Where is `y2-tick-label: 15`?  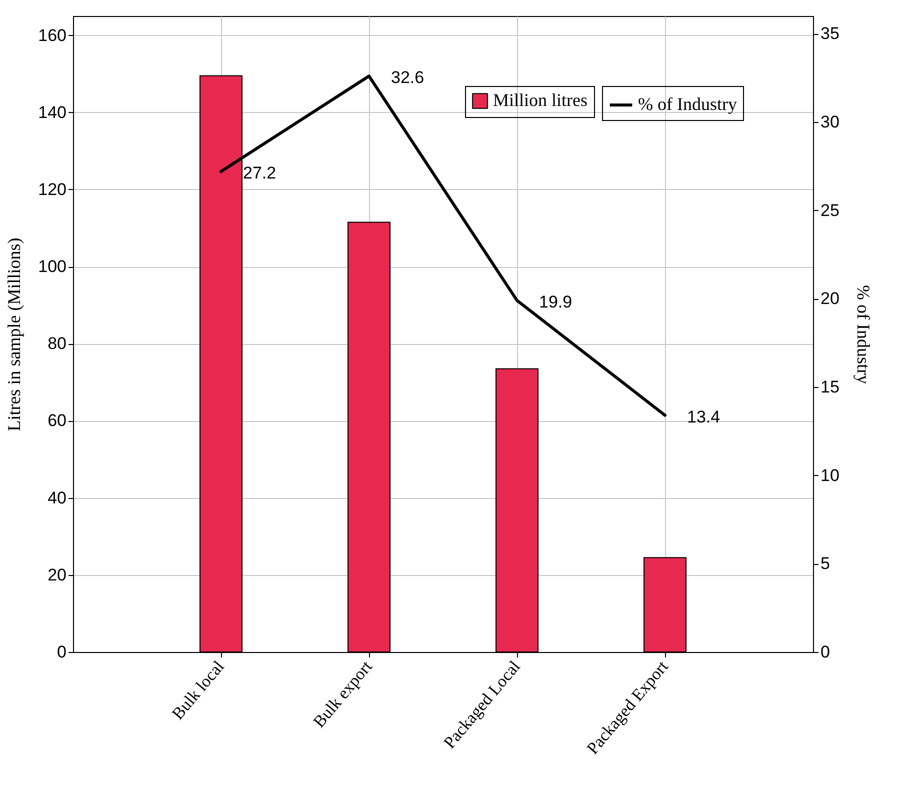 y2-tick-label: 15 is located at coordinates (830, 387).